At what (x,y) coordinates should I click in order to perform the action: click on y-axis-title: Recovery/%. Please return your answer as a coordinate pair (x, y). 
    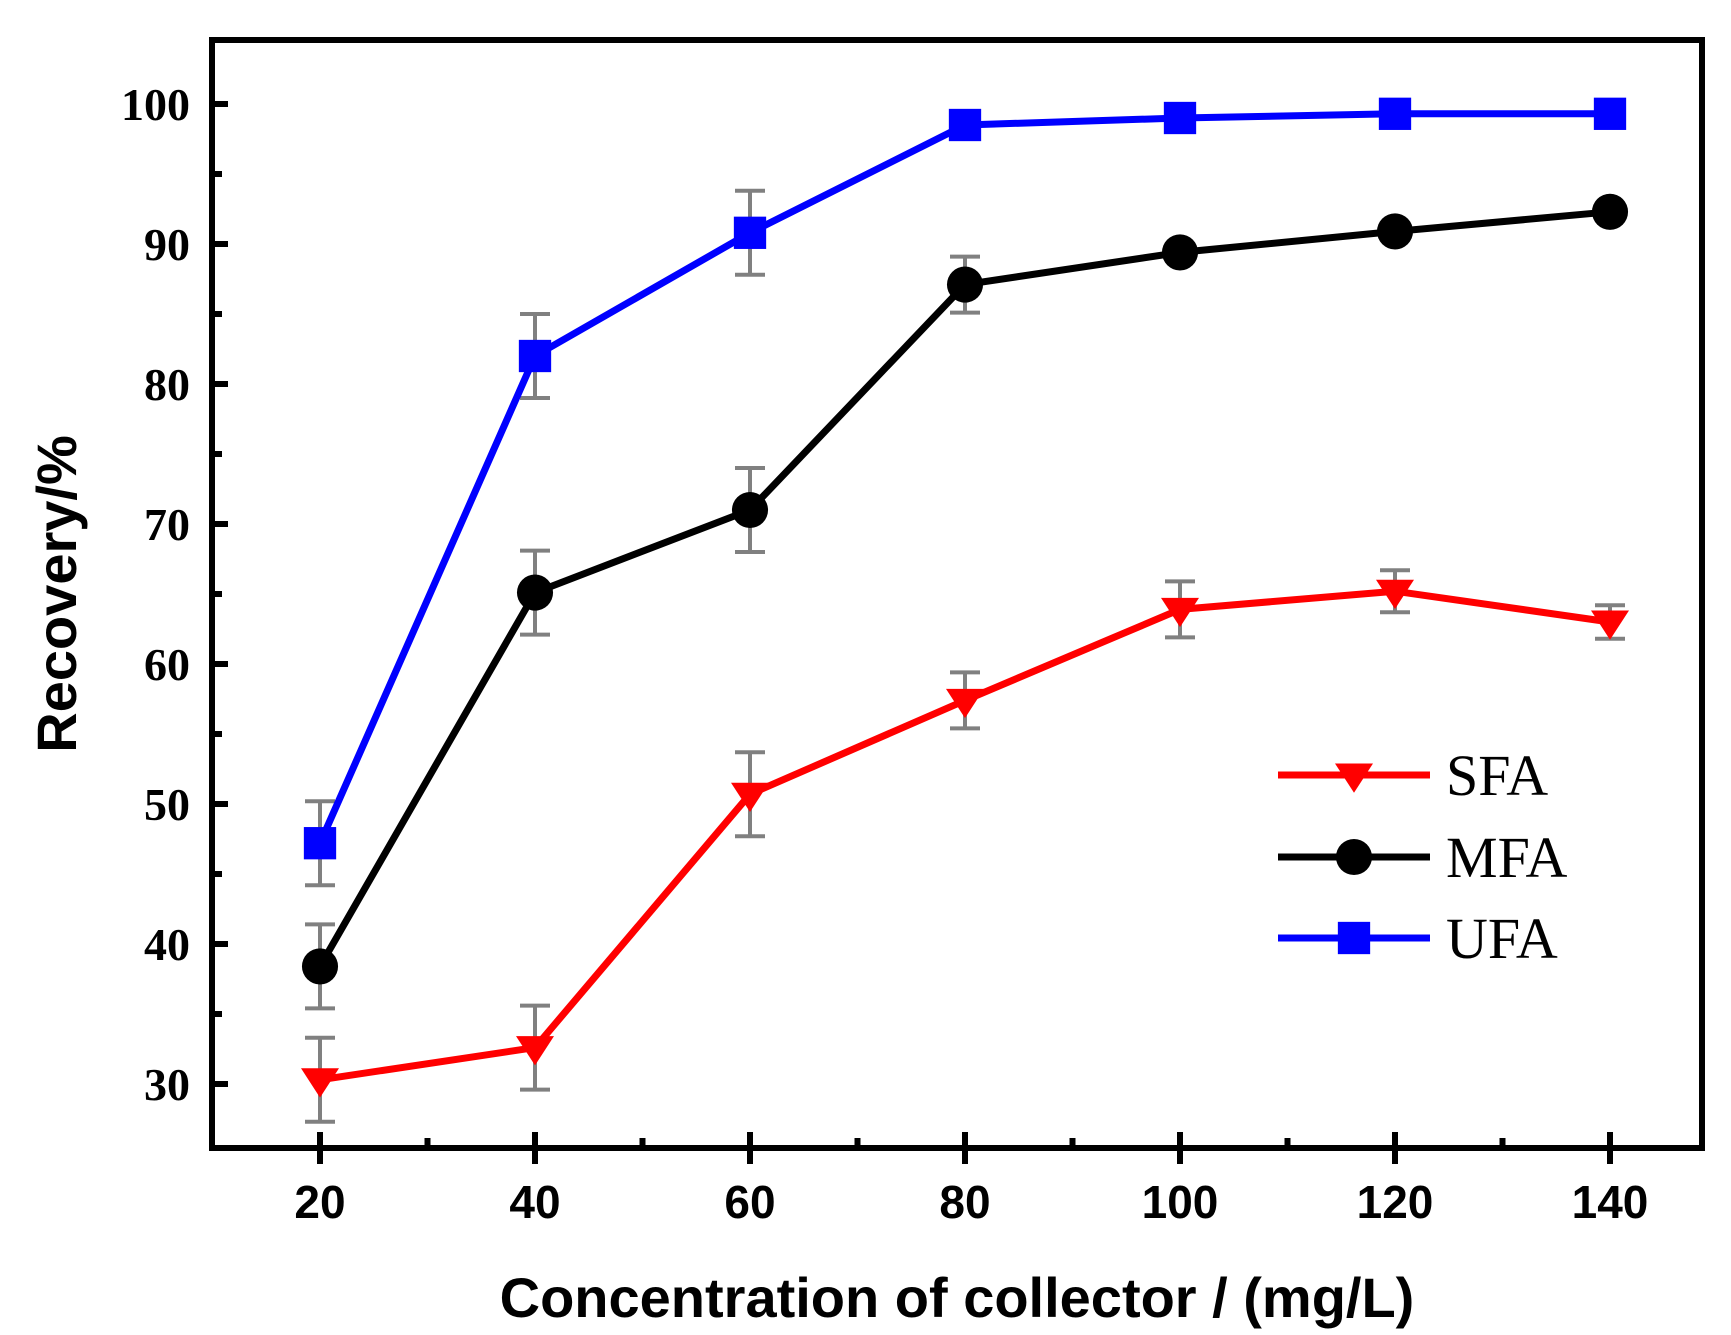
    Looking at the image, I should click on (56, 594).